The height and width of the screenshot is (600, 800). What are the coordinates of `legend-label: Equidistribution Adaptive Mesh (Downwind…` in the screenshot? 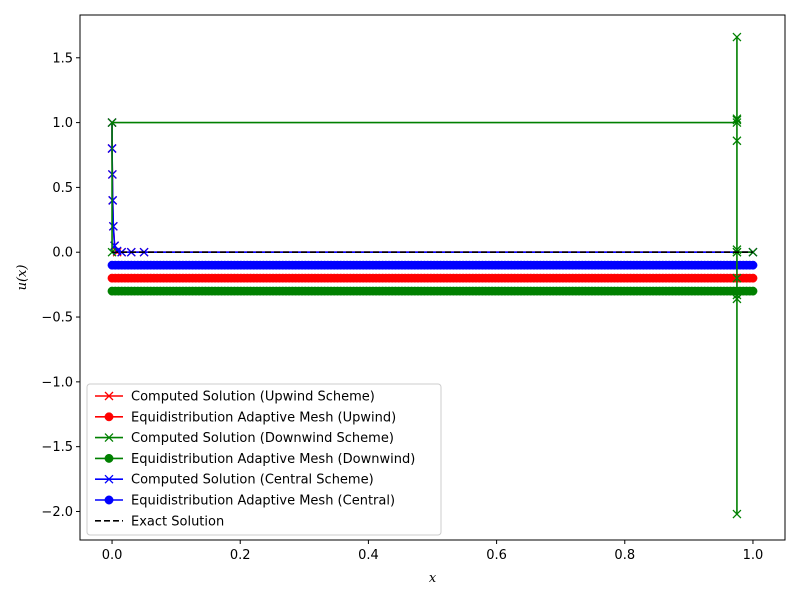 It's located at (273, 459).